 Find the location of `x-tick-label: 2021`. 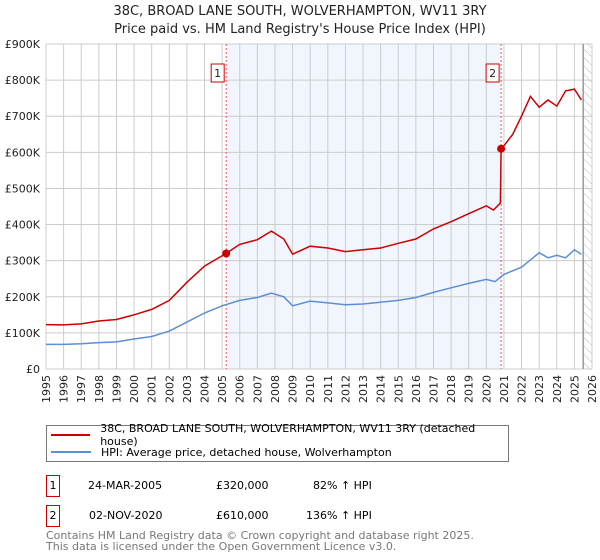

x-tick-label: 2021 is located at coordinates (504, 389).